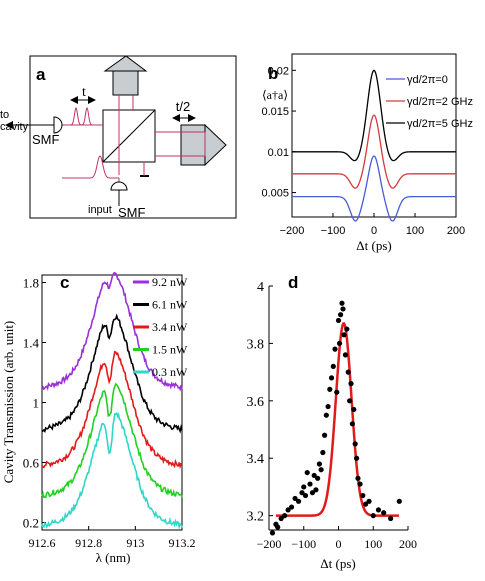  I want to click on b-xtick-label: 200, so click(456, 231).